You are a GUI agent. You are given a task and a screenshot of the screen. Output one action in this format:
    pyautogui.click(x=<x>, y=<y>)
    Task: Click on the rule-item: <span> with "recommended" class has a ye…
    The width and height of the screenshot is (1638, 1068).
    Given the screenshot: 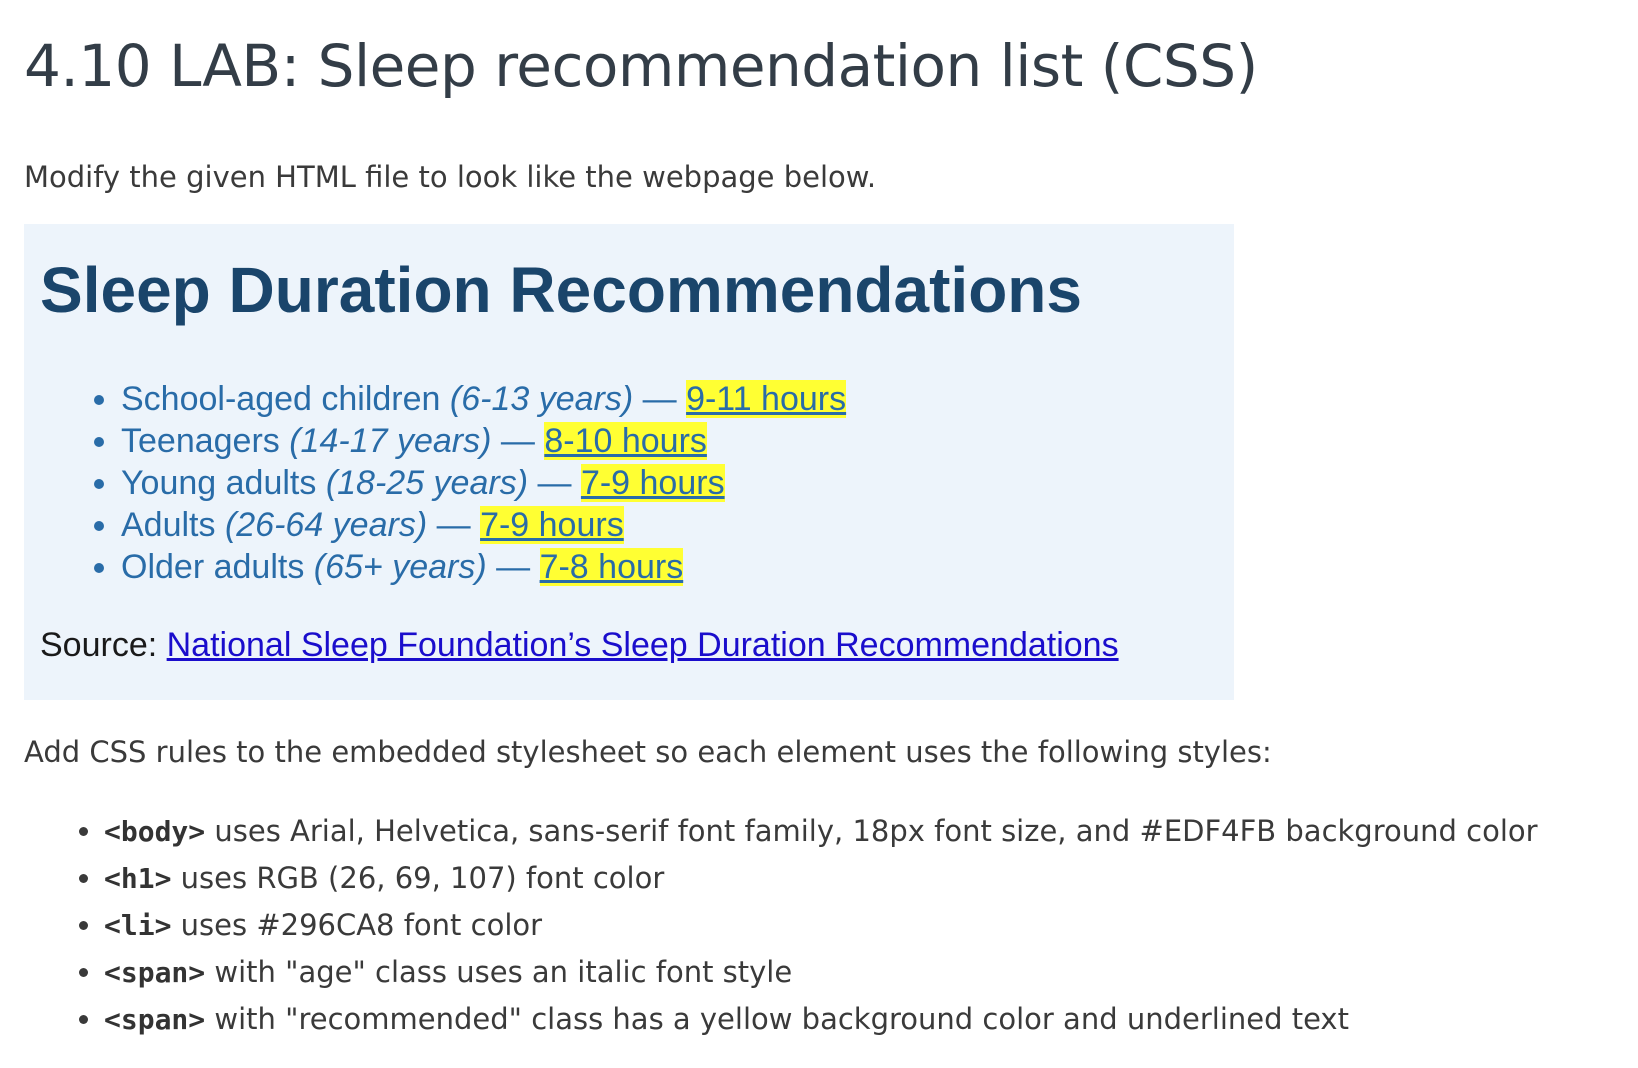 What is the action you would take?
    pyautogui.click(x=821, y=1019)
    